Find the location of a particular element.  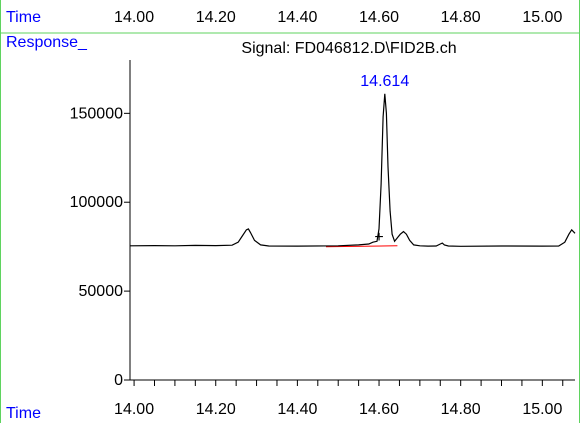

integration-marker: + is located at coordinates (378, 237).